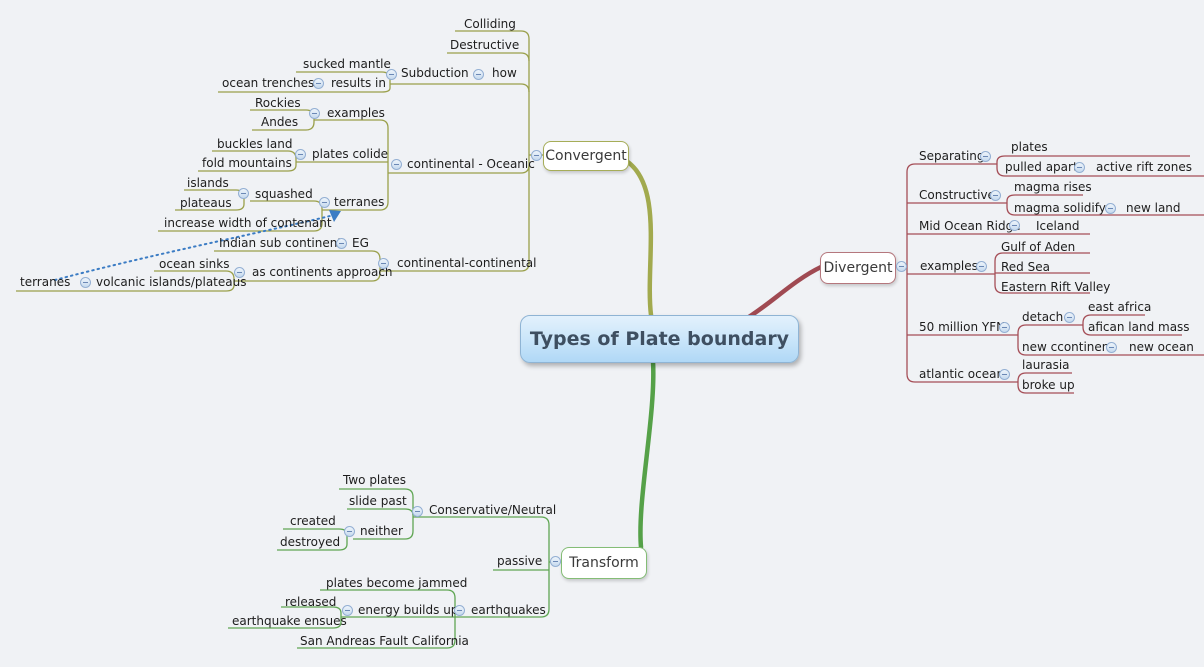 This screenshot has width=1204, height=667. Describe the element at coordinates (1144, 167) in the screenshot. I see `topic-active-rift-zones: active rift zones` at that location.